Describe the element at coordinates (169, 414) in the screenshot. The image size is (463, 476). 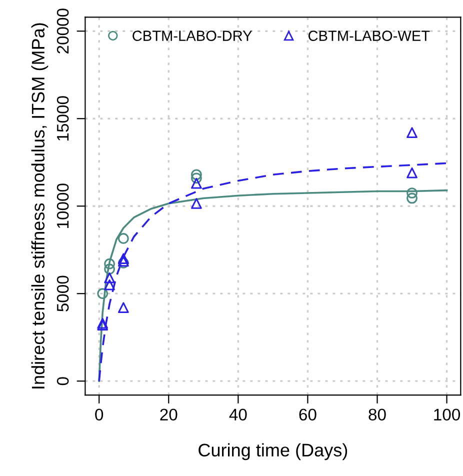
I see `x-tick-label: 20` at that location.